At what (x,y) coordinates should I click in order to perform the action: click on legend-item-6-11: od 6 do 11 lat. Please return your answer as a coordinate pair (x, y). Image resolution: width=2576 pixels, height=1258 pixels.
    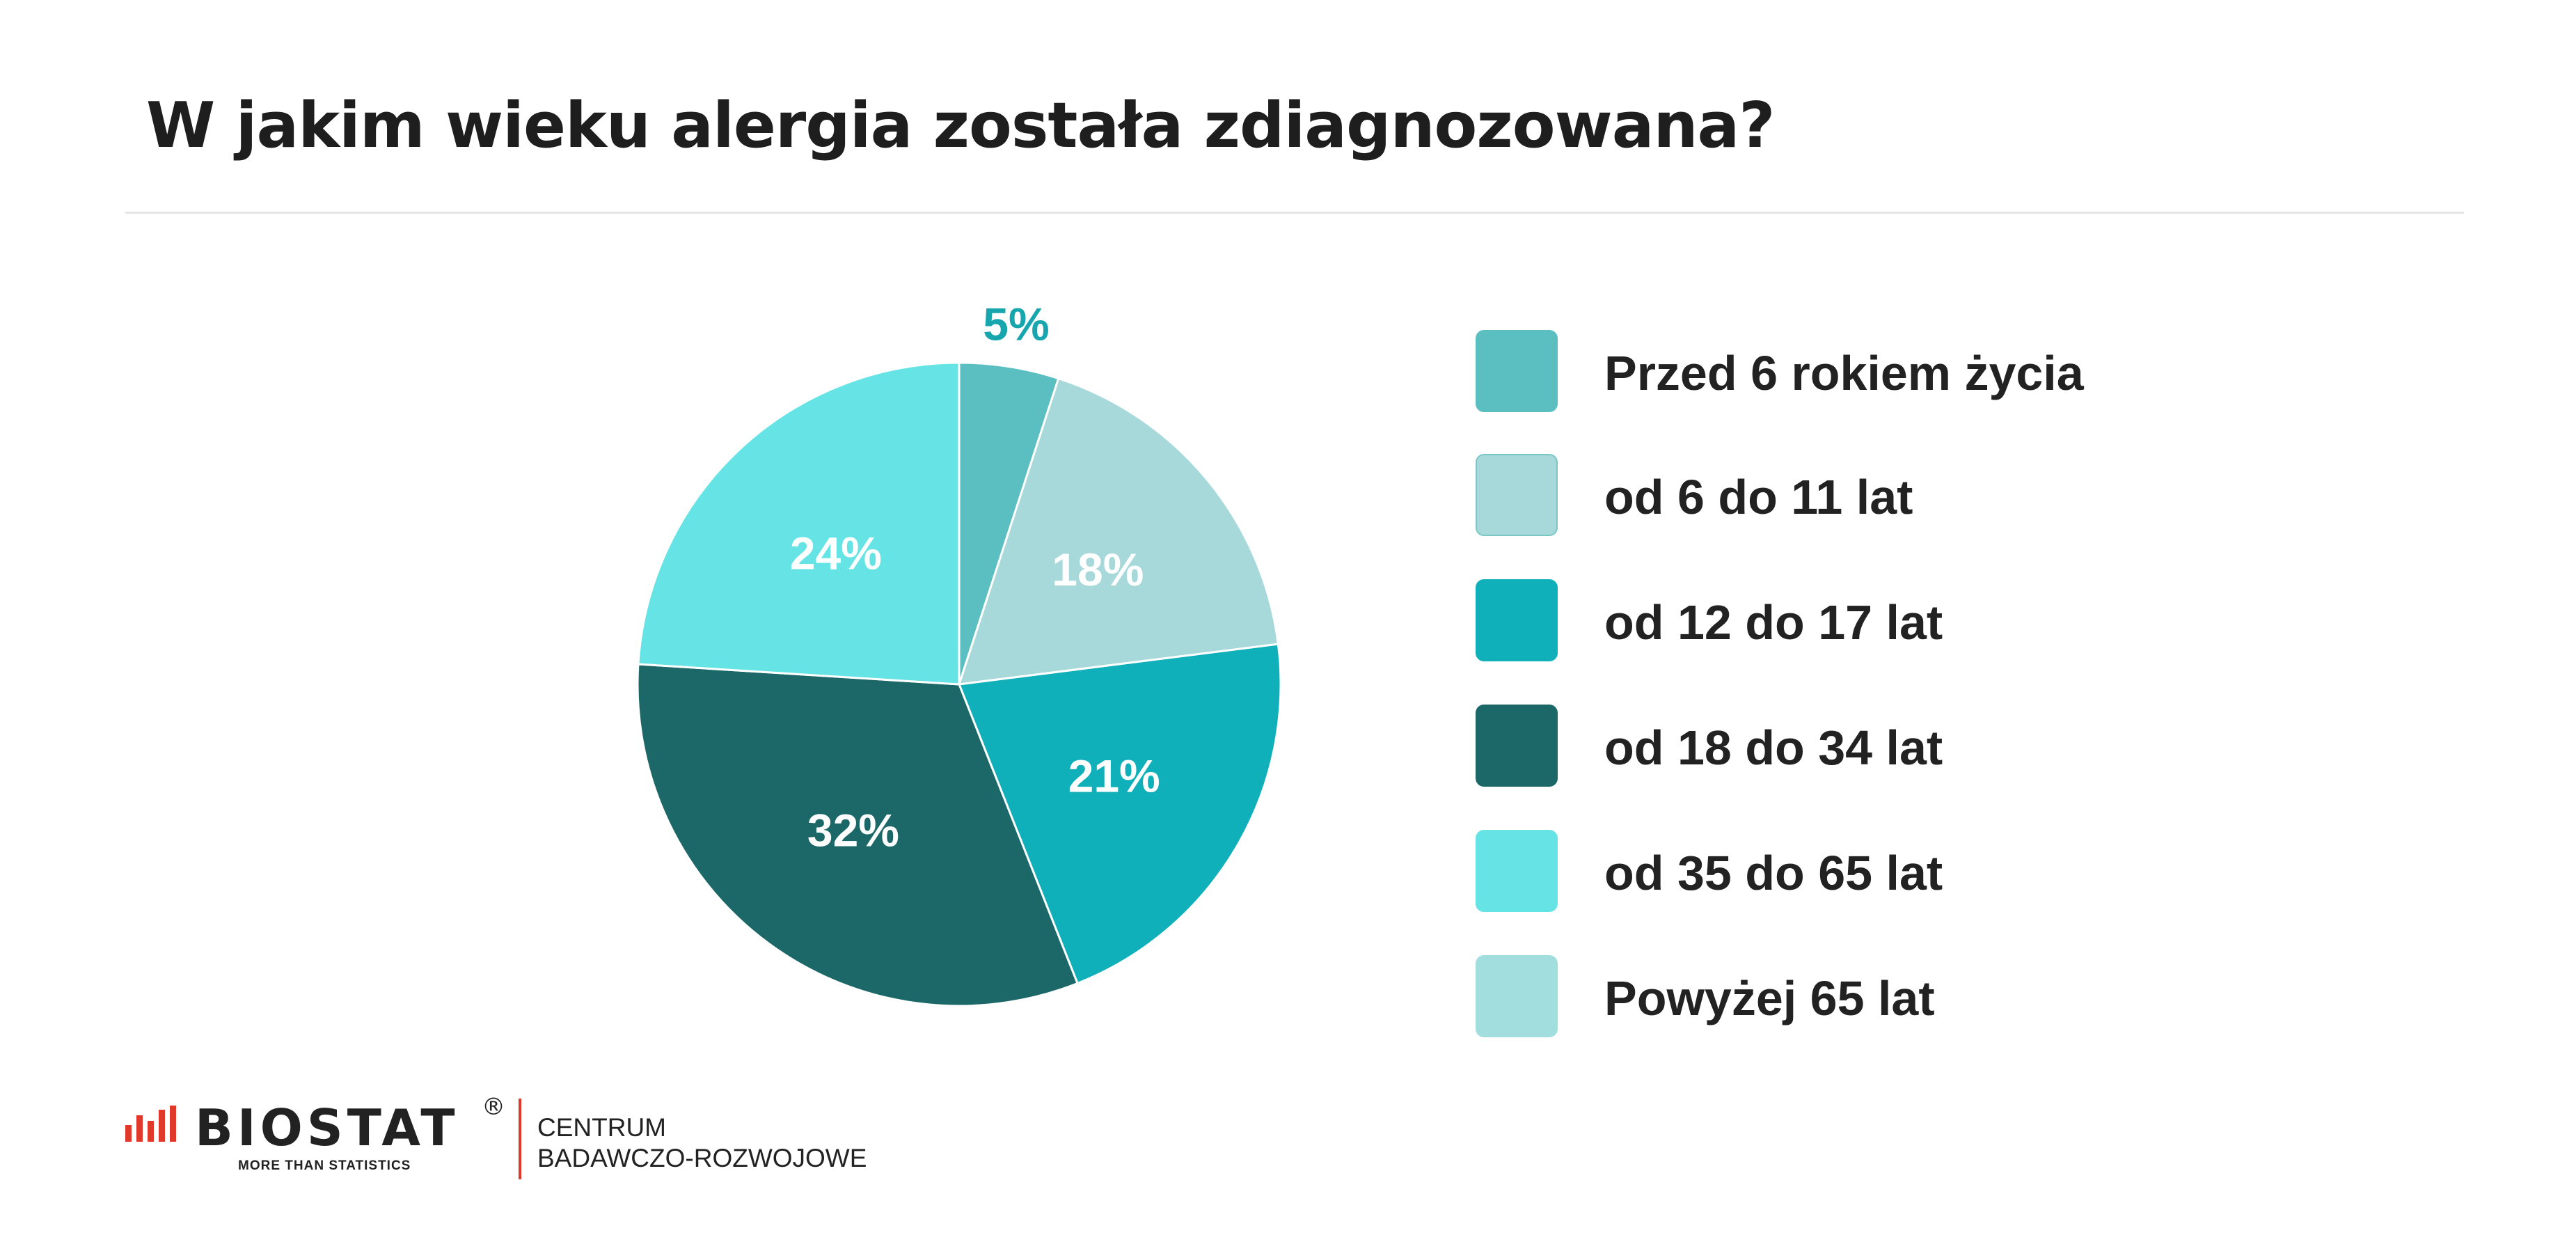
    Looking at the image, I should click on (1928, 496).